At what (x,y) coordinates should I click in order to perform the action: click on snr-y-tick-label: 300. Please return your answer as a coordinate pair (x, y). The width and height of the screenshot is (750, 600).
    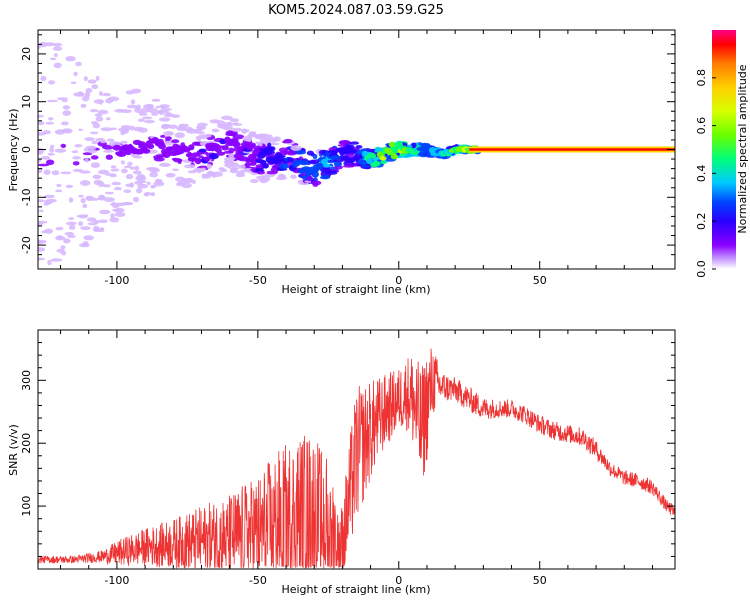
    Looking at the image, I should click on (26, 380).